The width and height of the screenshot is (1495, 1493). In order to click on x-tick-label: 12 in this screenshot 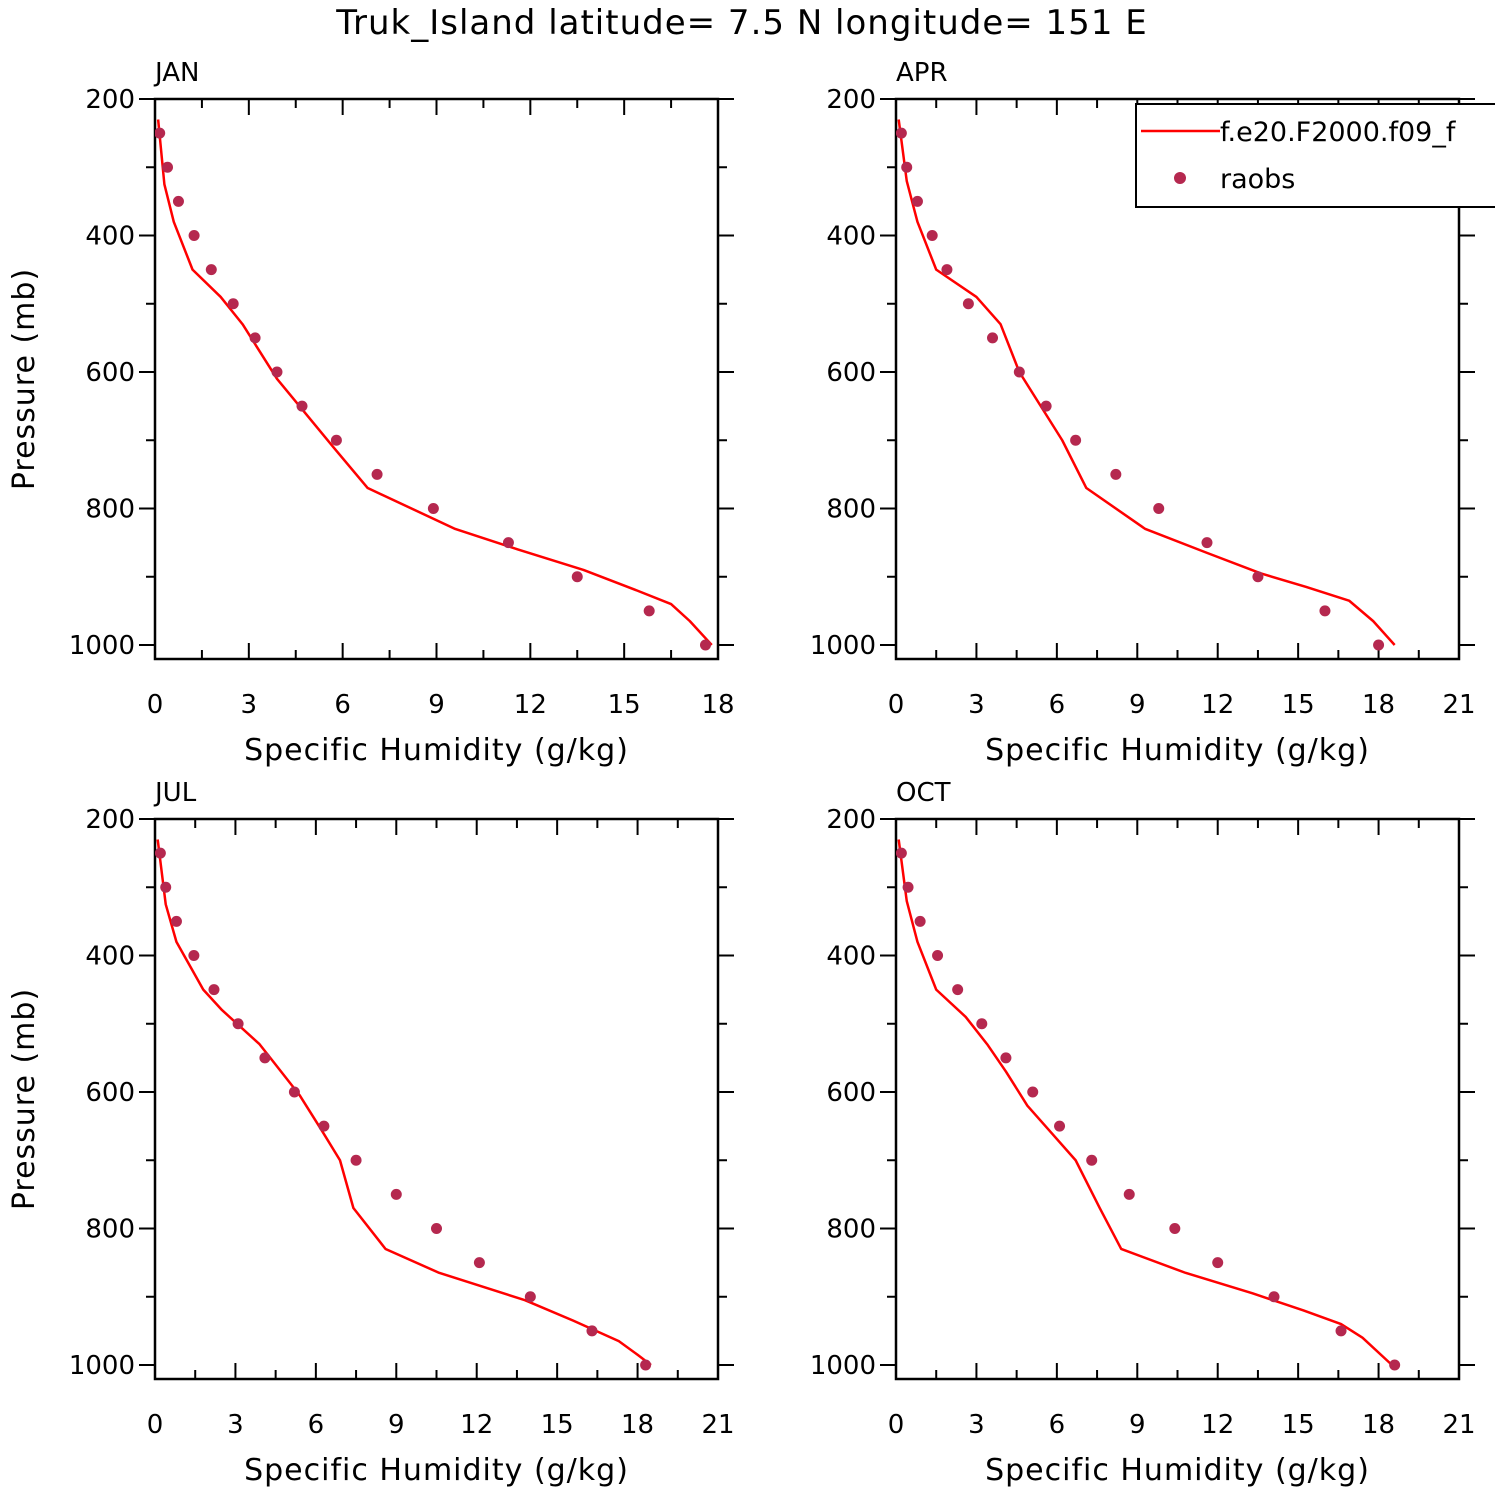, I will do `click(530, 705)`.